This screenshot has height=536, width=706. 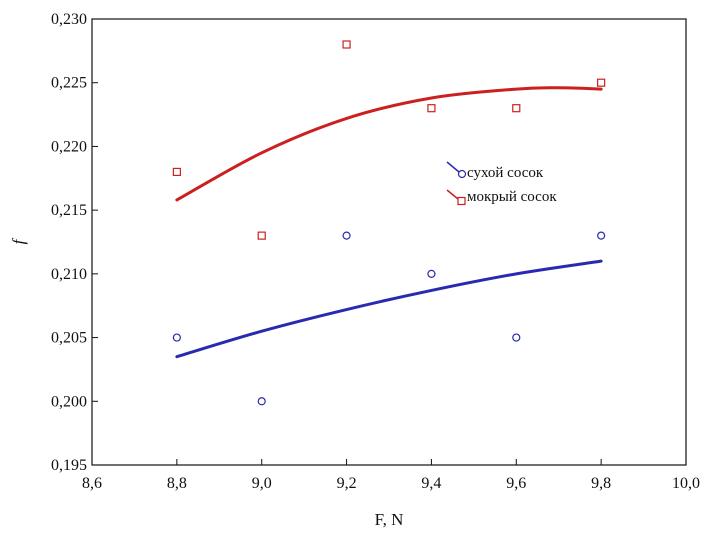 I want to click on legend-line-wet, so click(x=452, y=194).